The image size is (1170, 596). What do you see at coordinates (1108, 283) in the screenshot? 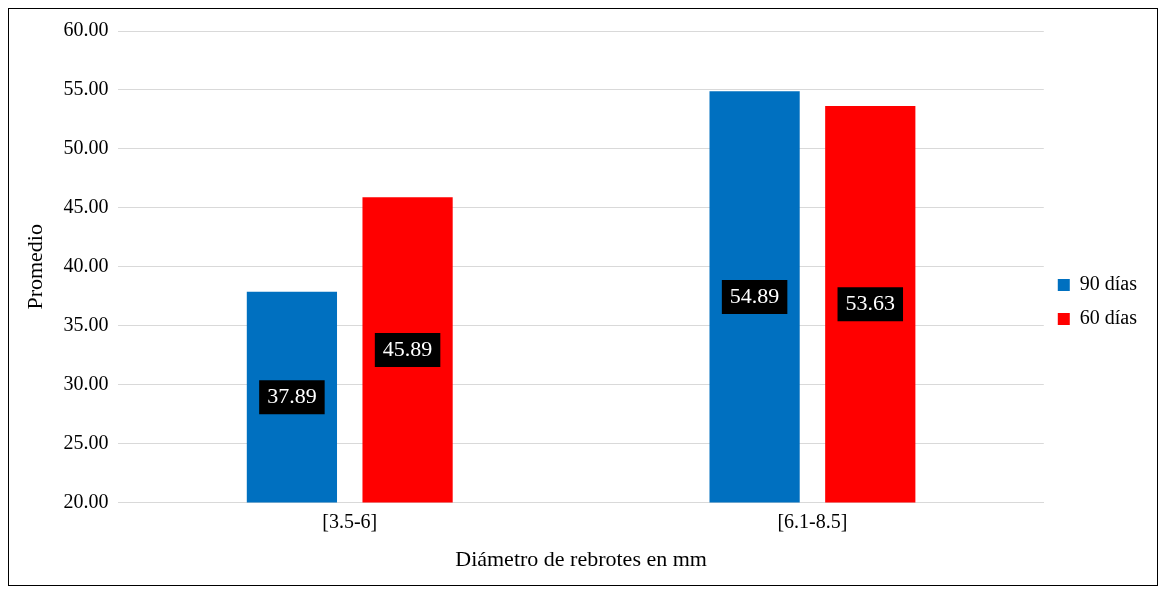
I see `legend-label: 90 días` at bounding box center [1108, 283].